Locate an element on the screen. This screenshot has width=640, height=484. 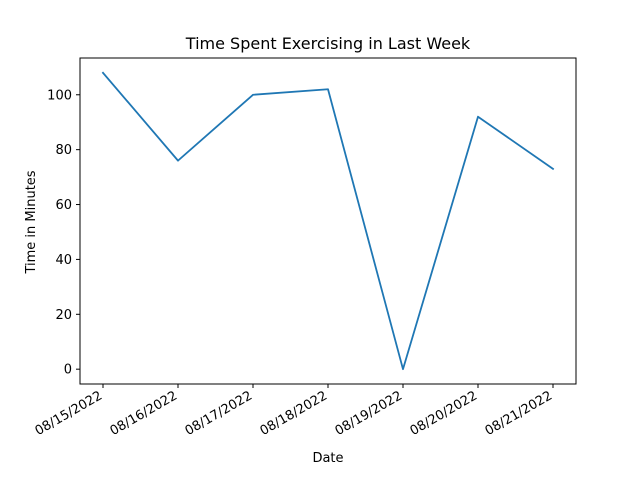
x-axis-label: Date is located at coordinates (327, 458).